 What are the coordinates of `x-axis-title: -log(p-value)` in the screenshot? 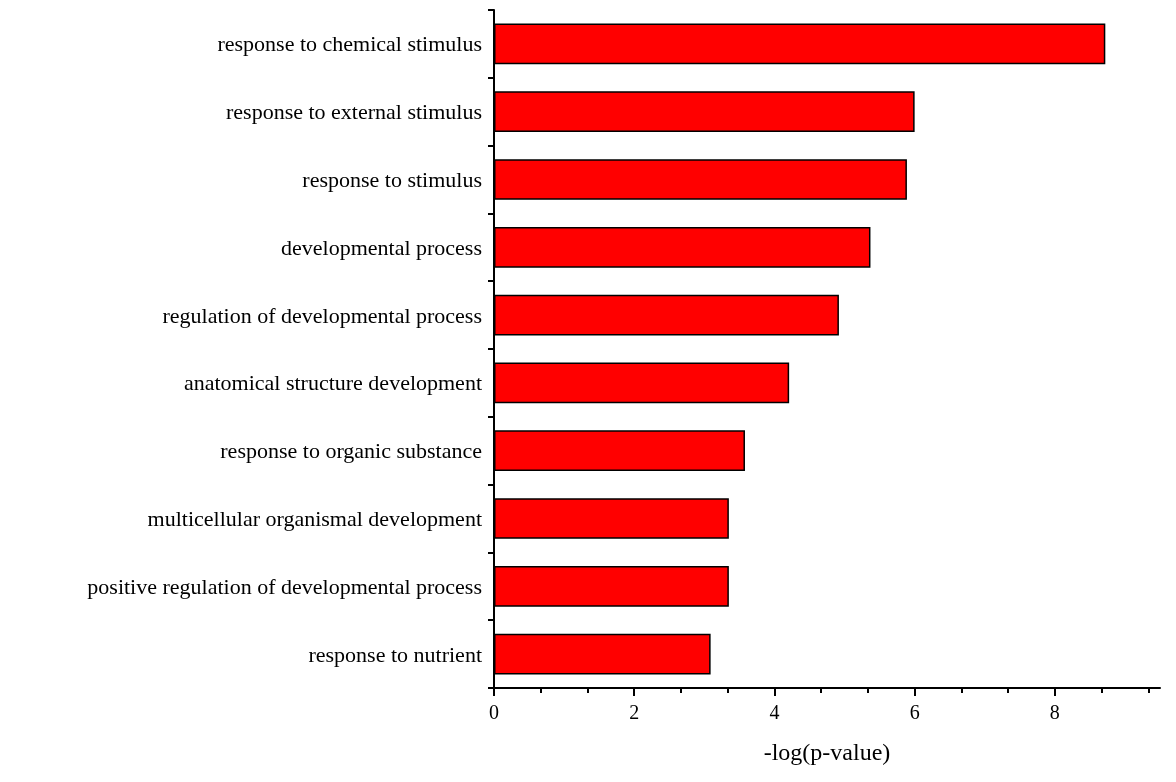 It's located at (827, 752).